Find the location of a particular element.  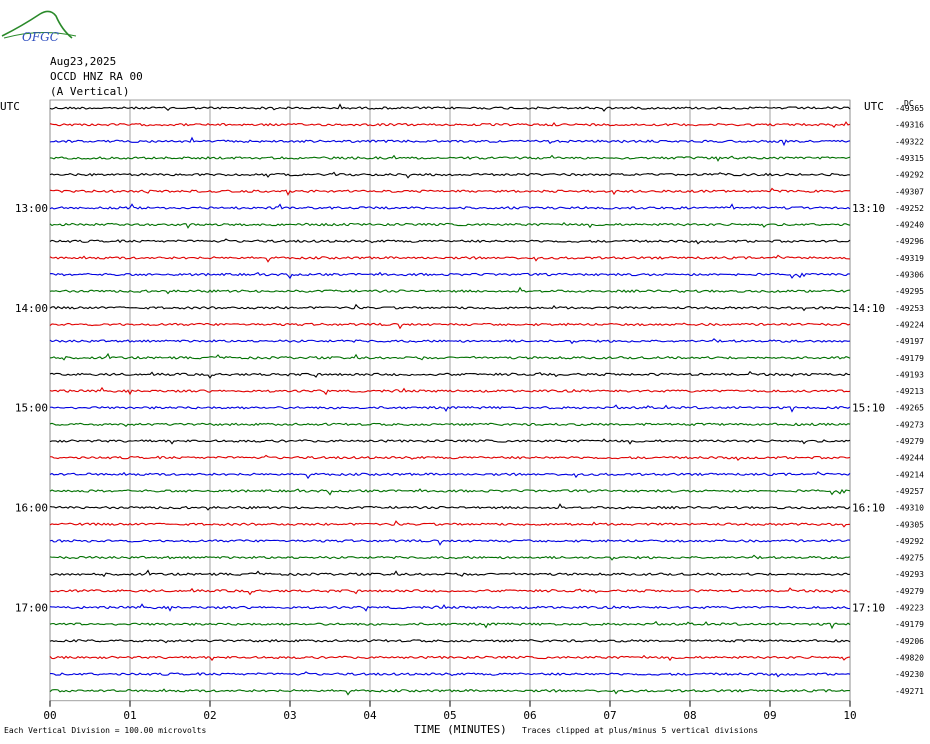

x-tick-label: 09 is located at coordinates (769, 715).